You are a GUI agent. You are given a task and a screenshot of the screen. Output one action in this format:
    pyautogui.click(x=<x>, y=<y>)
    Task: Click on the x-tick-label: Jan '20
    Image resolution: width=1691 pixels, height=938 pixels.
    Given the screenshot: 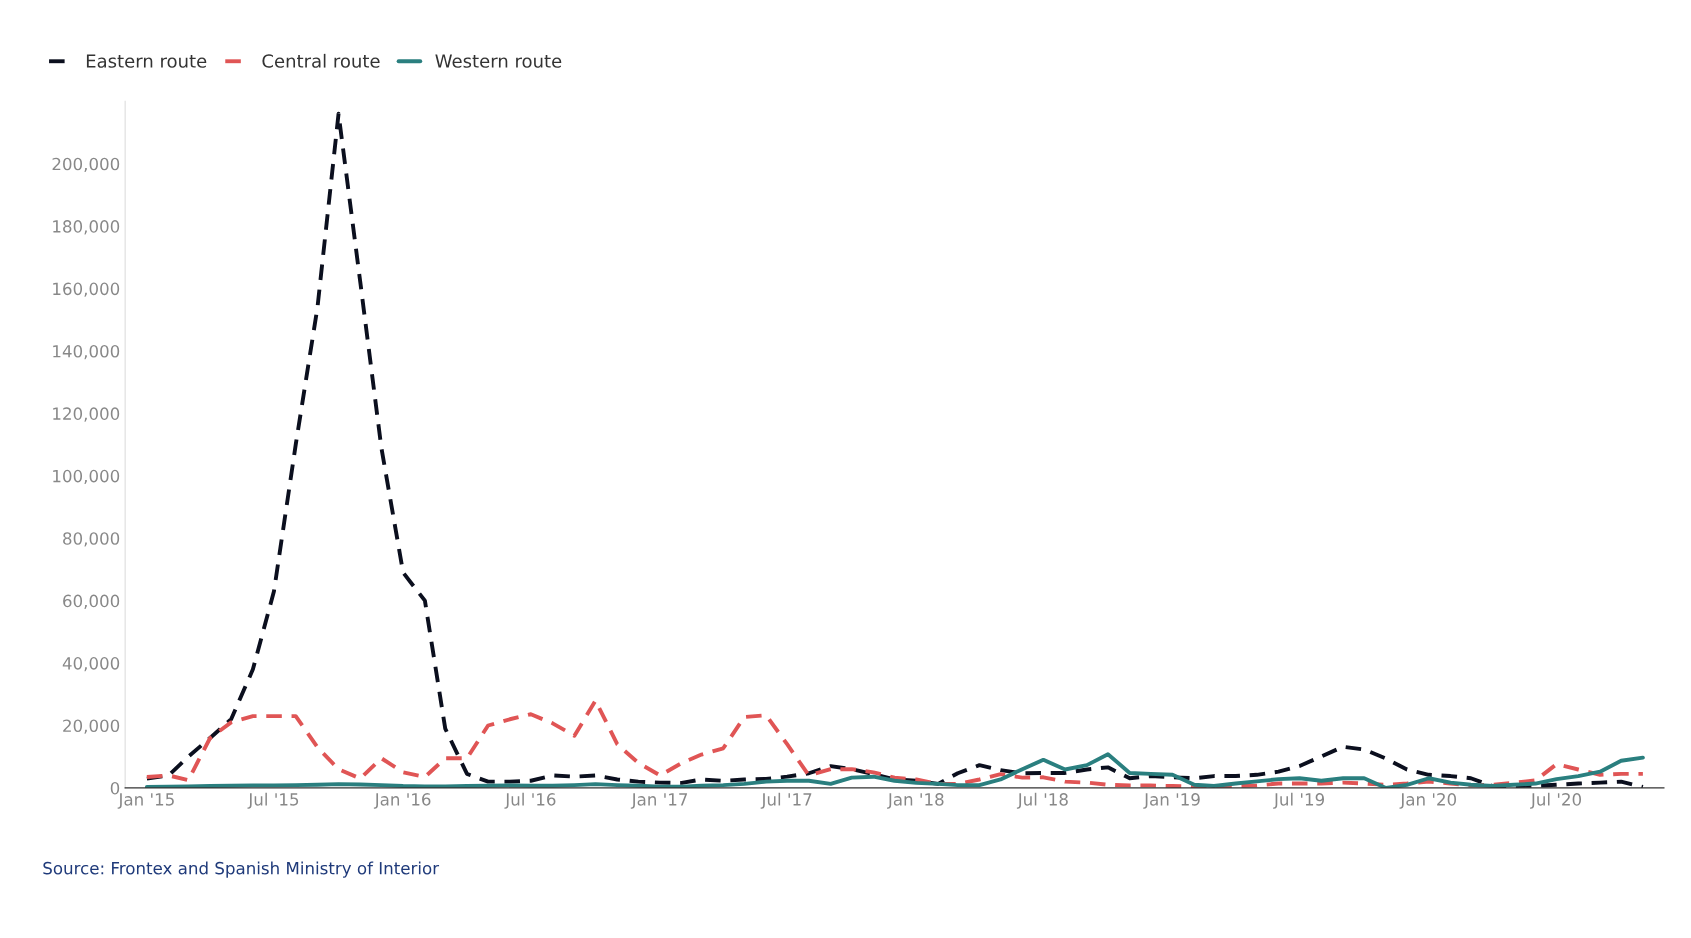 What is the action you would take?
    pyautogui.click(x=1428, y=801)
    